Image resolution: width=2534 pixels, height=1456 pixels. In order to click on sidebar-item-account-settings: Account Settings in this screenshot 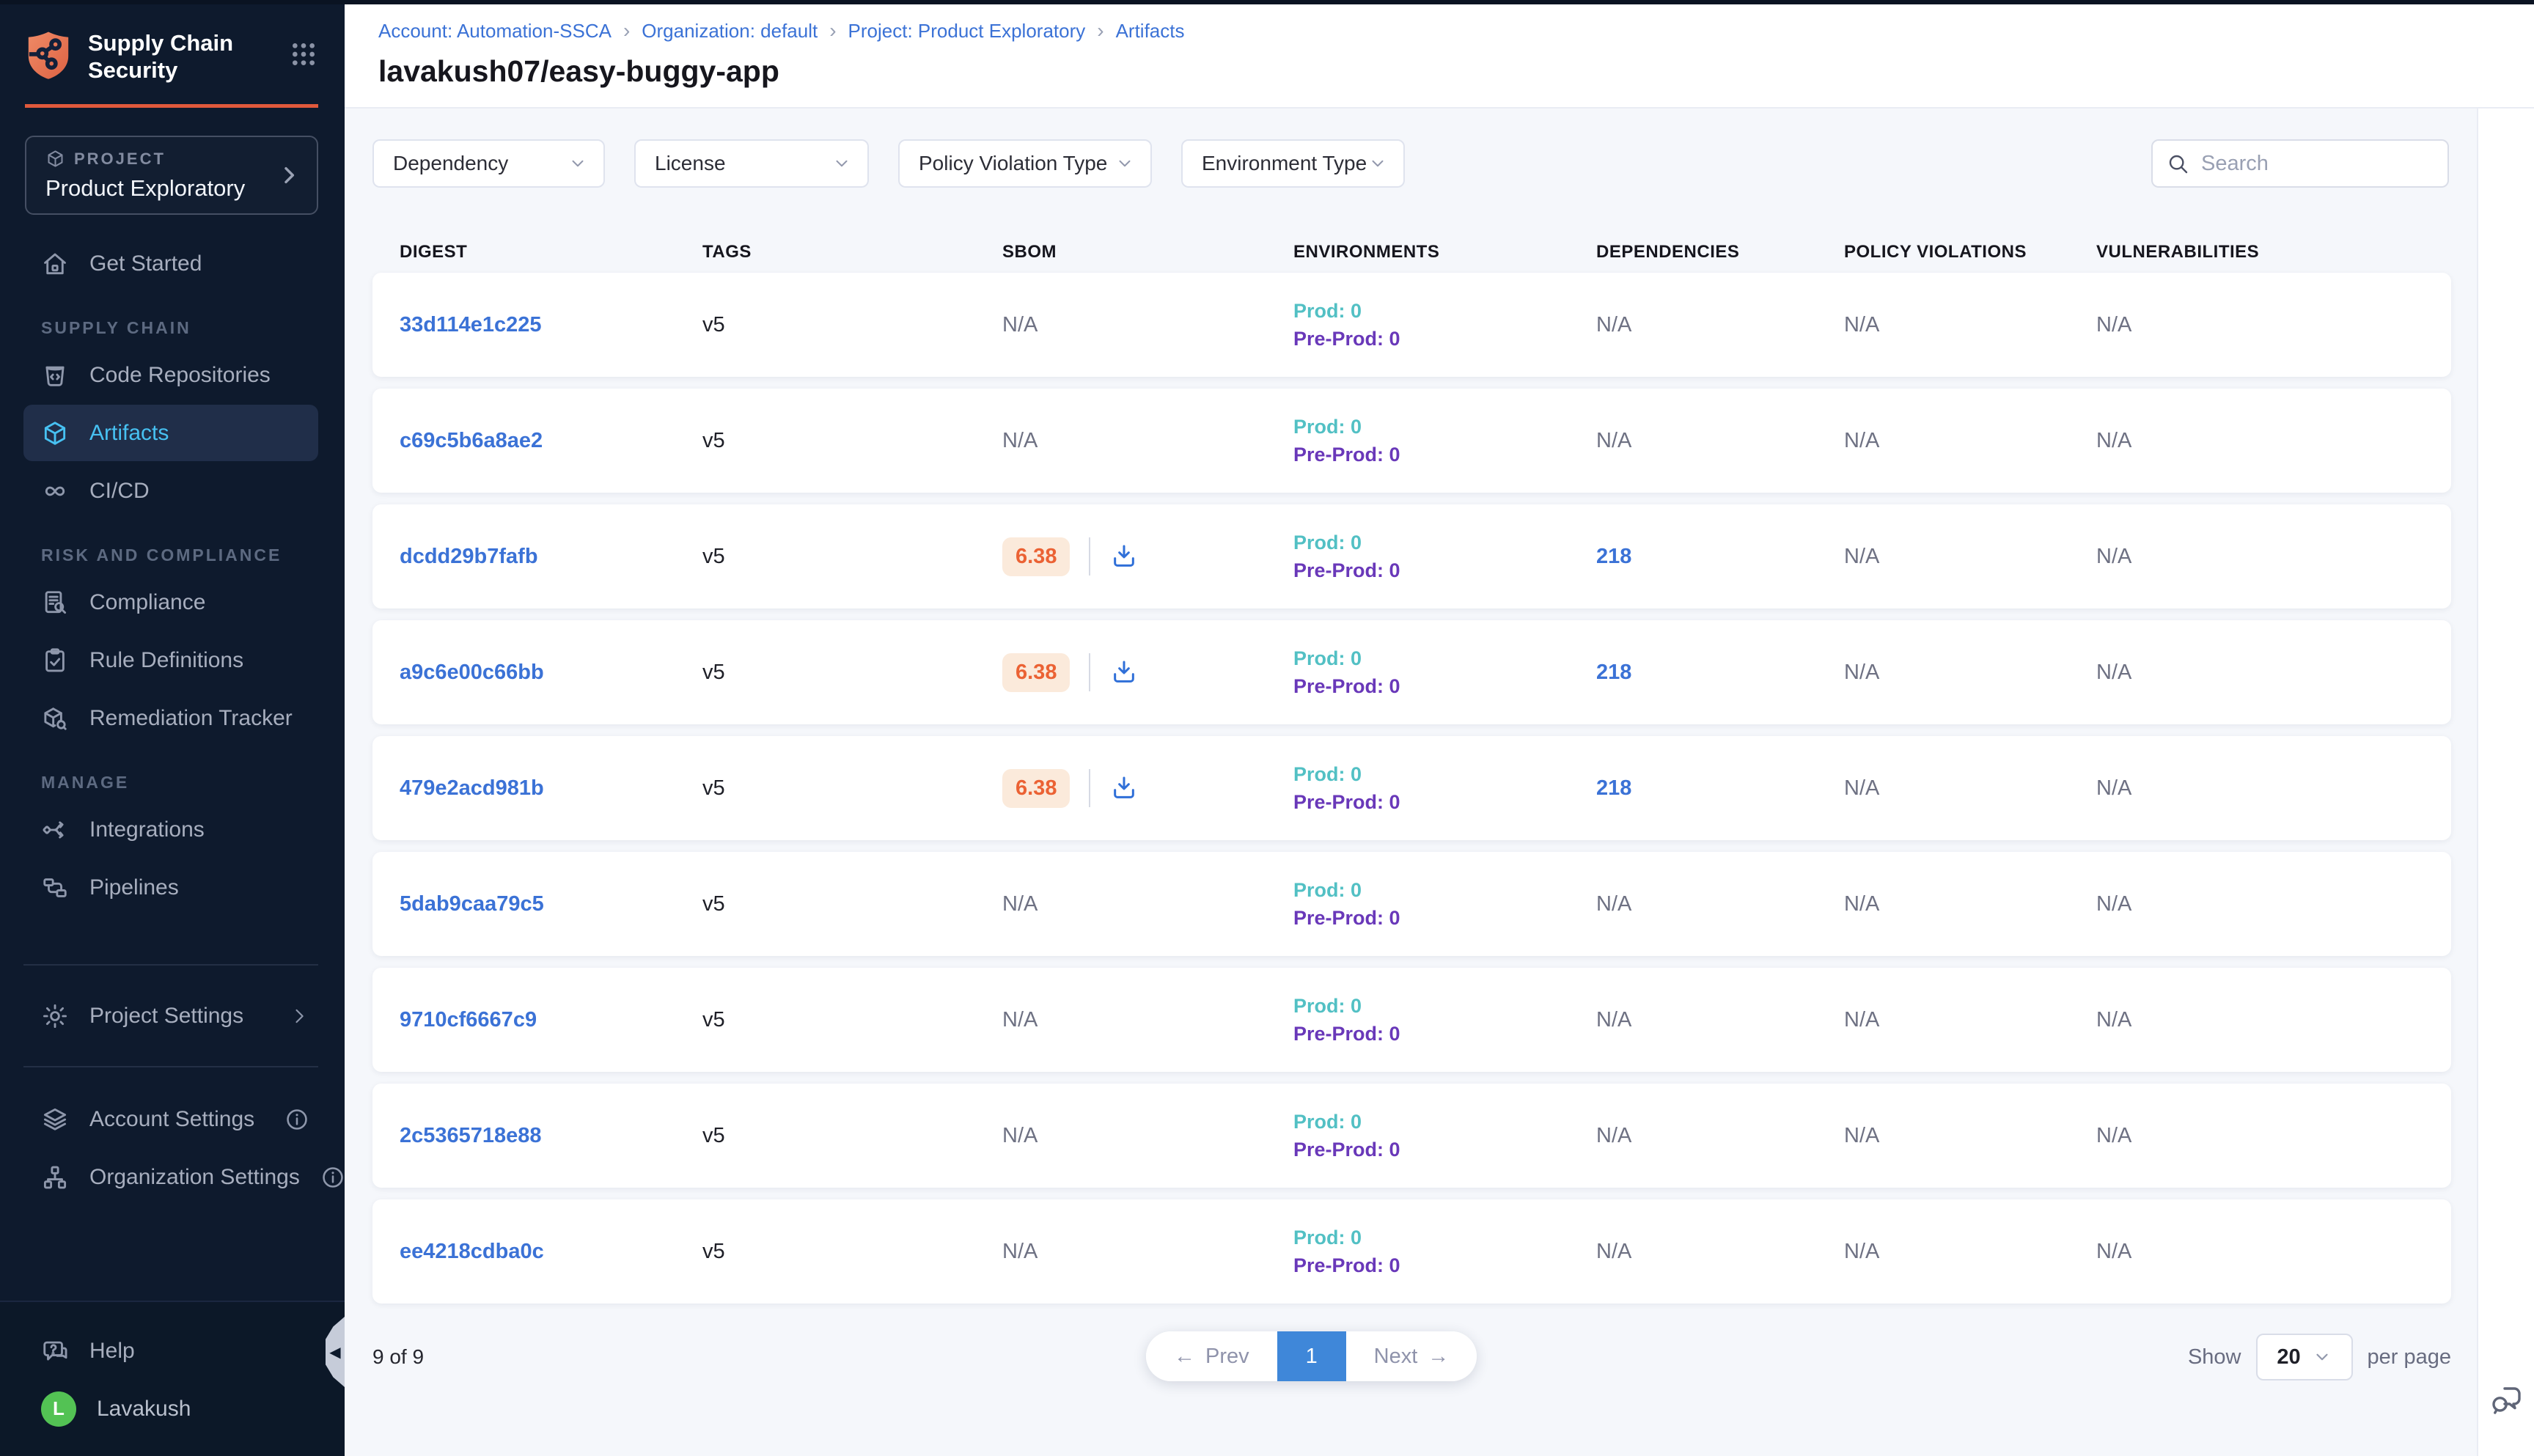, I will do `click(170, 1119)`.